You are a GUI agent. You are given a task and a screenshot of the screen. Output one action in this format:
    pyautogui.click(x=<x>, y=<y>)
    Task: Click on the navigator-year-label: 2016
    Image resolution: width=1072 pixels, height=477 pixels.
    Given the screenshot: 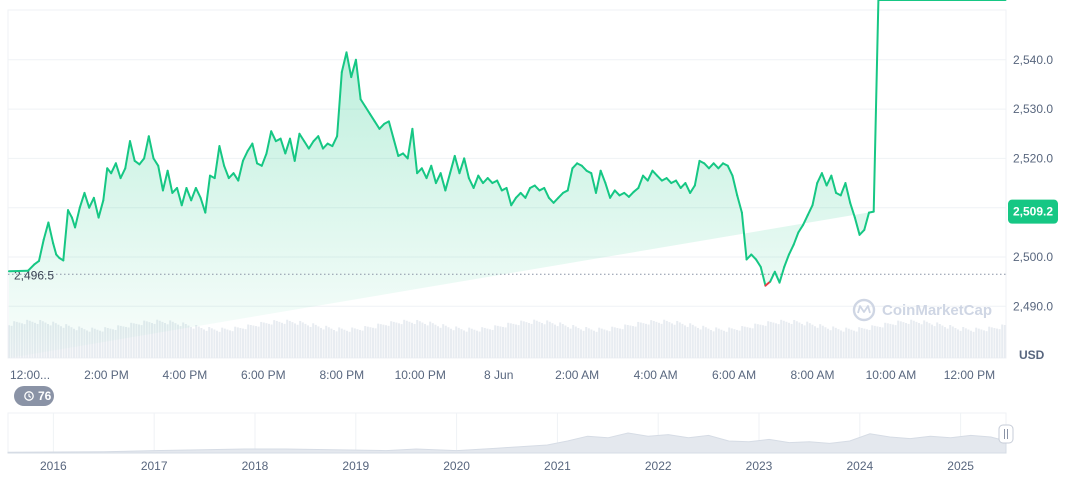 What is the action you would take?
    pyautogui.click(x=53, y=466)
    